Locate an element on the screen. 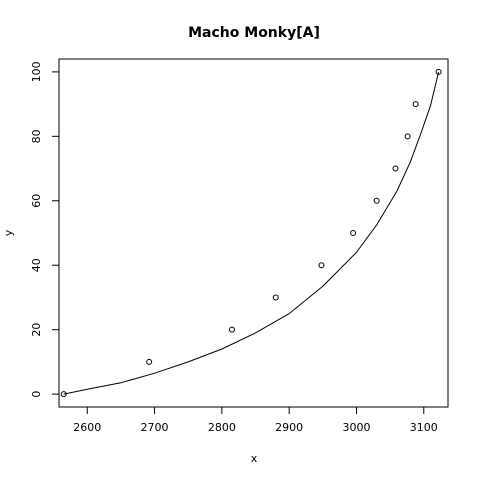 The image size is (480, 480). y-tick-label: 100 is located at coordinates (36, 71).